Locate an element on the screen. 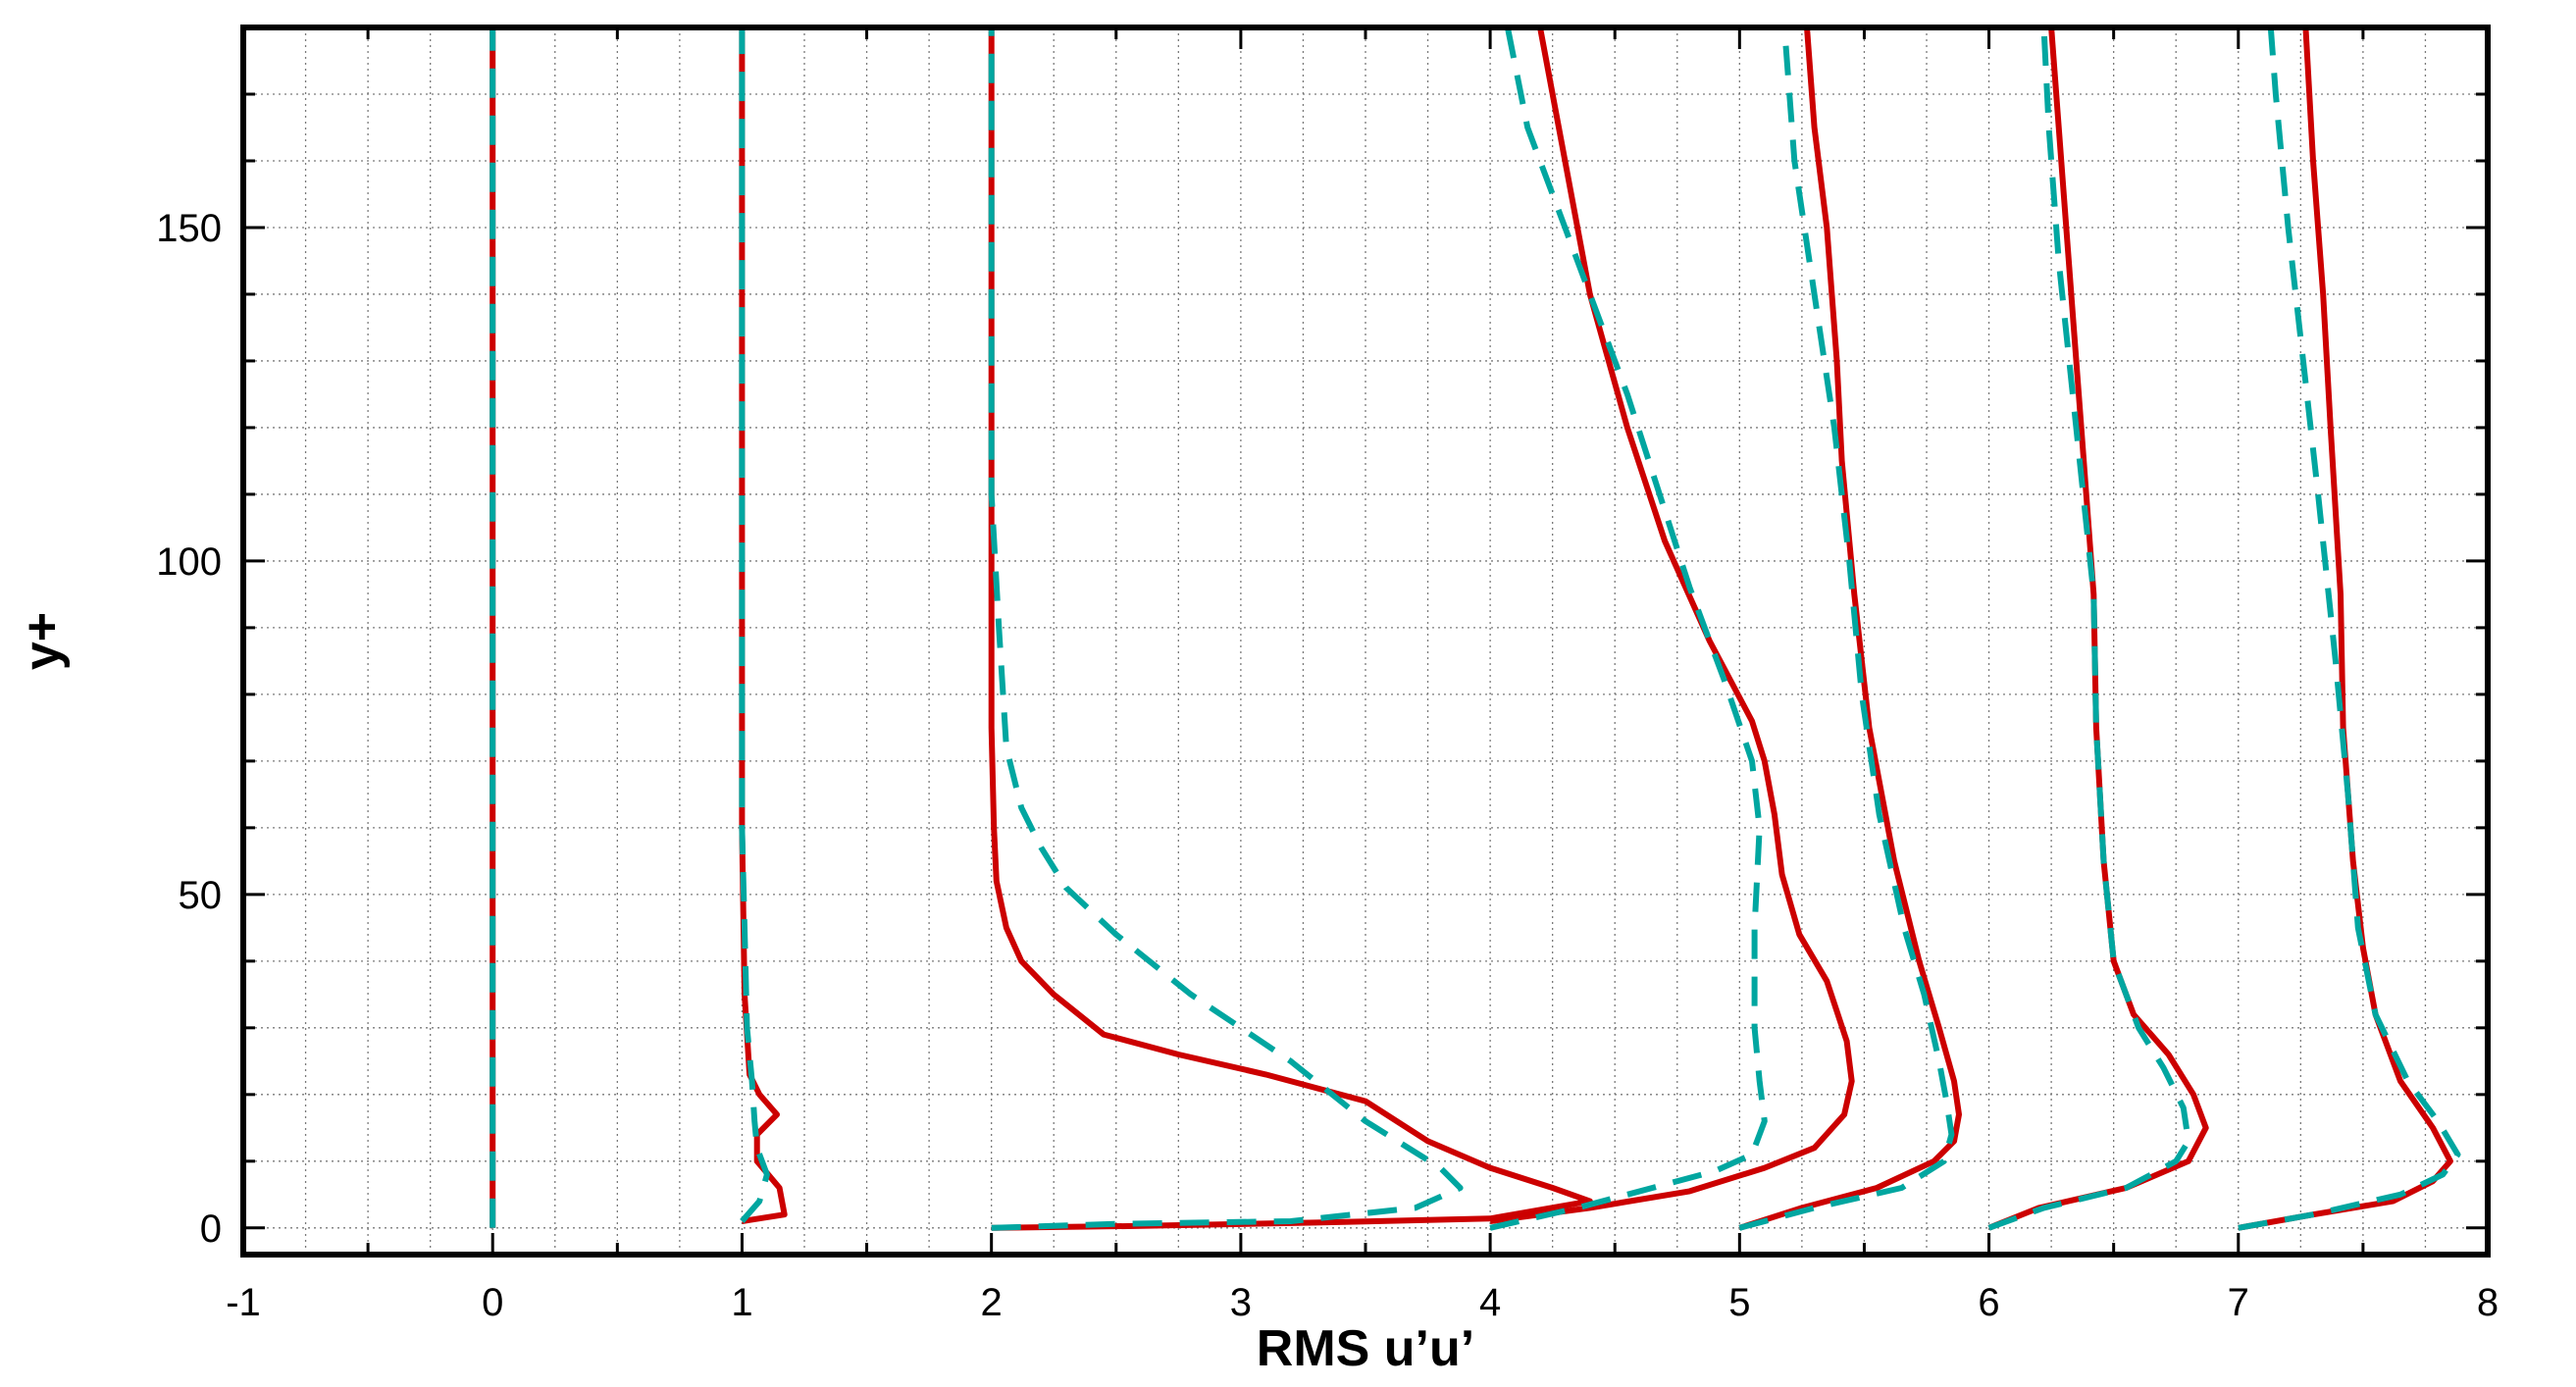  y-tick-labels: 0 50 100 150 is located at coordinates (189, 729).